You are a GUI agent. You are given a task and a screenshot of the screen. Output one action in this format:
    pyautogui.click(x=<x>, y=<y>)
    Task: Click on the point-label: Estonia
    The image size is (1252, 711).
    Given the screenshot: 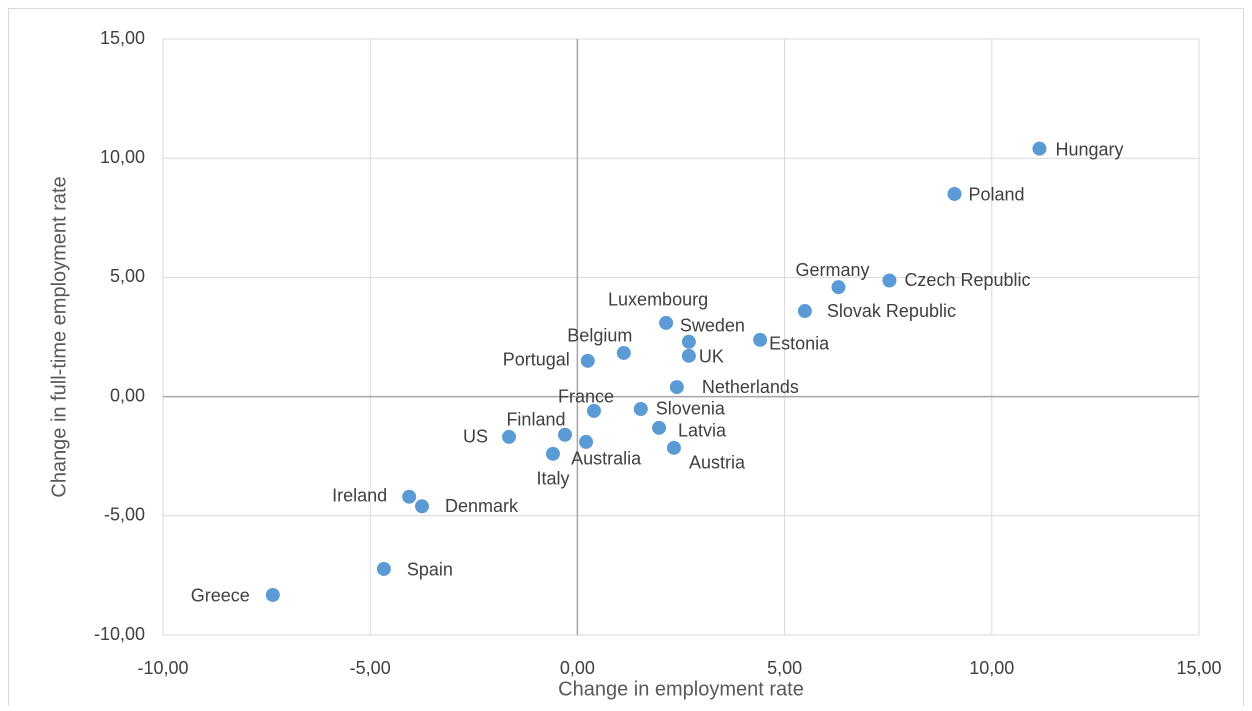 What is the action you would take?
    pyautogui.click(x=799, y=344)
    